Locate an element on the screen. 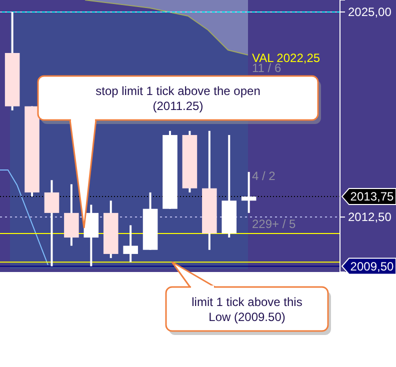 This screenshot has height=367, width=396. annotation: 4 / 2 is located at coordinates (264, 176).